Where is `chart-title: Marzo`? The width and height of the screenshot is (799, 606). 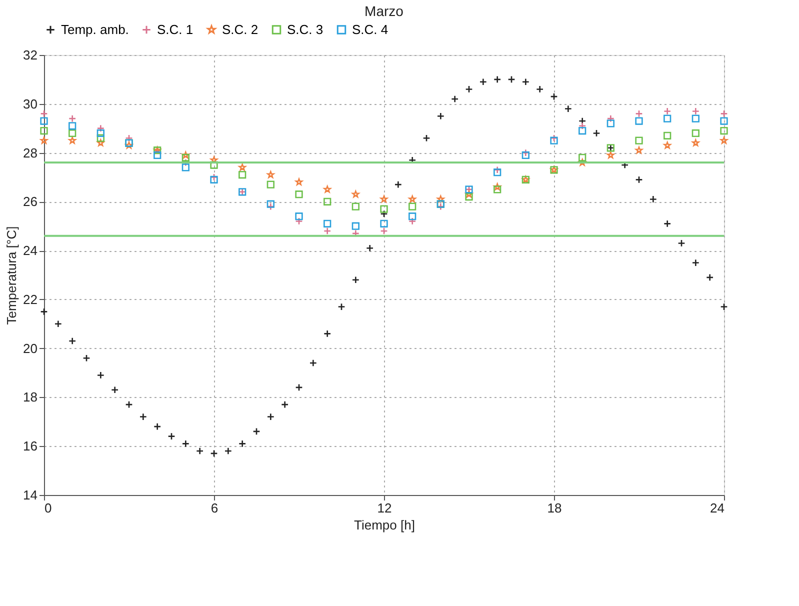 chart-title: Marzo is located at coordinates (384, 11).